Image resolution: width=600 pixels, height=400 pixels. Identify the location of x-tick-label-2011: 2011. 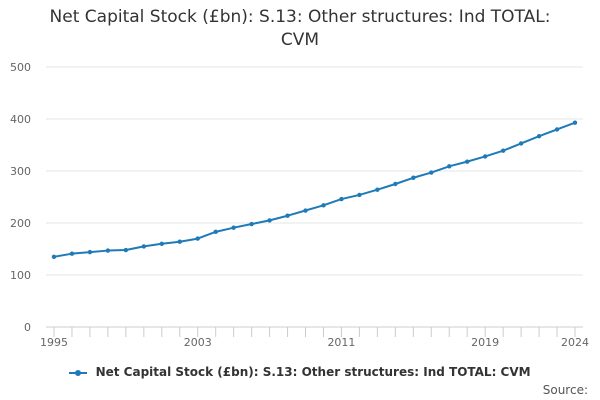
(341, 342).